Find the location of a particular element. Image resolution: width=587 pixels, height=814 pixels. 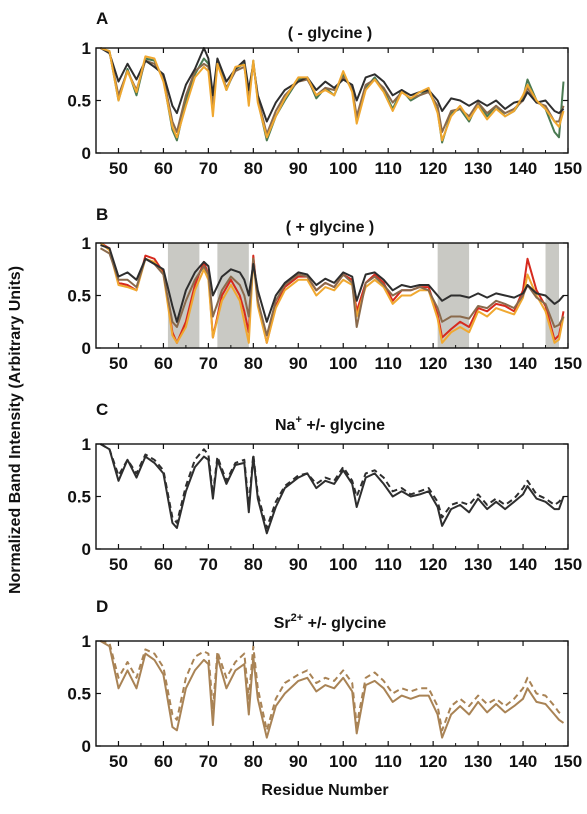

panel-title-main: Na is located at coordinates (285, 425).